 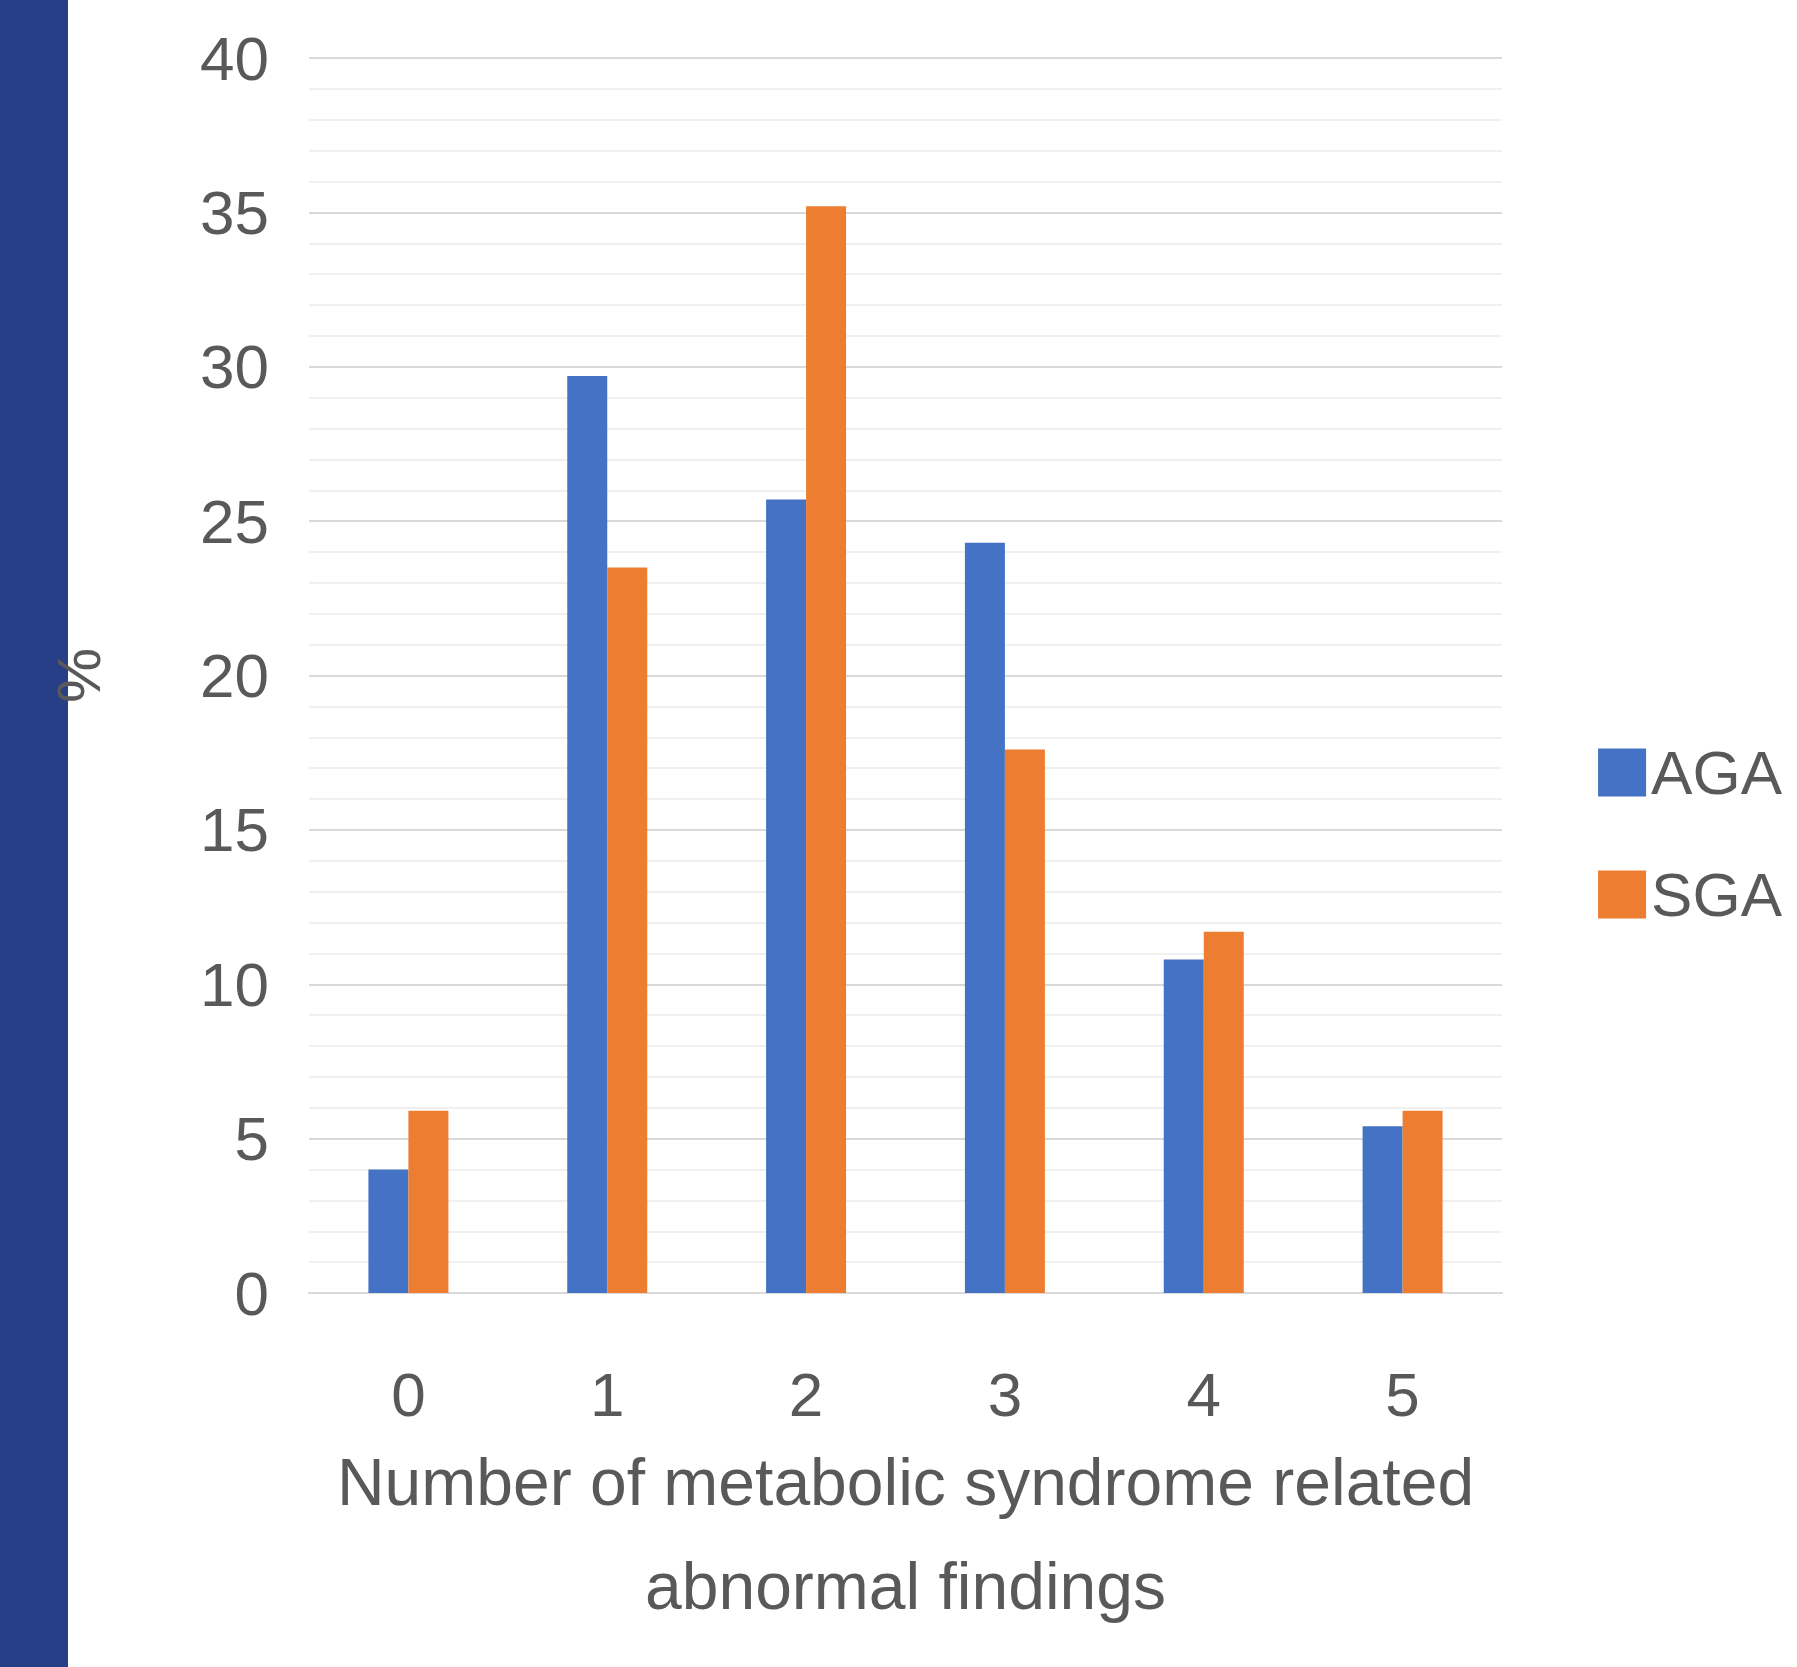 I want to click on legend-label: SGA, so click(x=1717, y=894).